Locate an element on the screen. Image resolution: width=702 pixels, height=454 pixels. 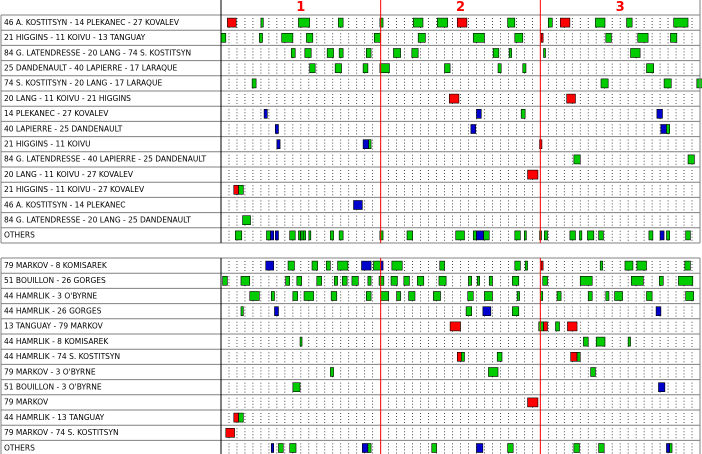
row-label: 44 HAMRLIK - 3 O'BYRNE is located at coordinates (50, 295).